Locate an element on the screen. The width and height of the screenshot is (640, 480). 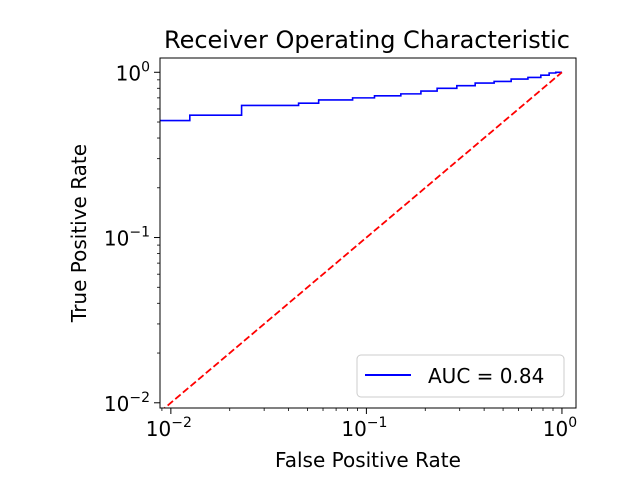
x-axis-label: False Positive Rate is located at coordinates (368, 460).